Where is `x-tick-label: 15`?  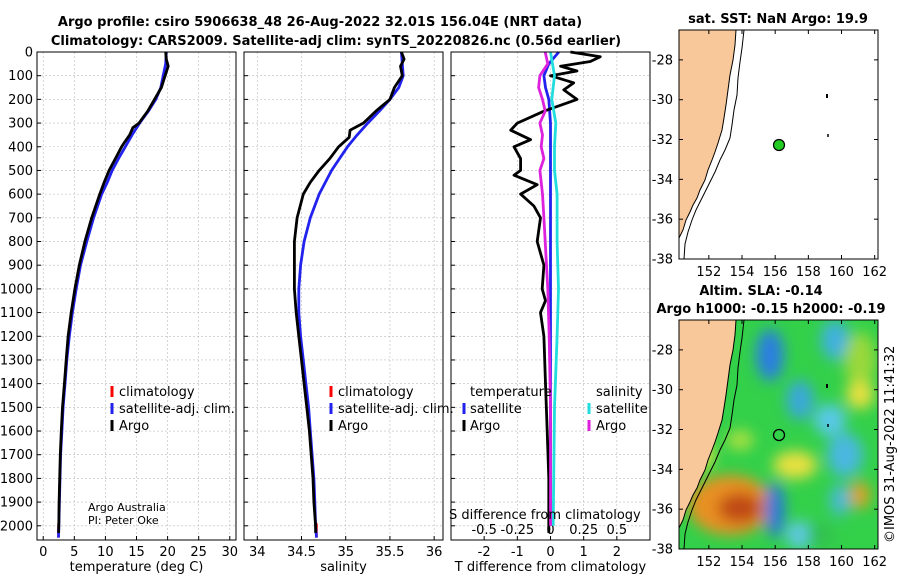
x-tick-label: 15 is located at coordinates (136, 552).